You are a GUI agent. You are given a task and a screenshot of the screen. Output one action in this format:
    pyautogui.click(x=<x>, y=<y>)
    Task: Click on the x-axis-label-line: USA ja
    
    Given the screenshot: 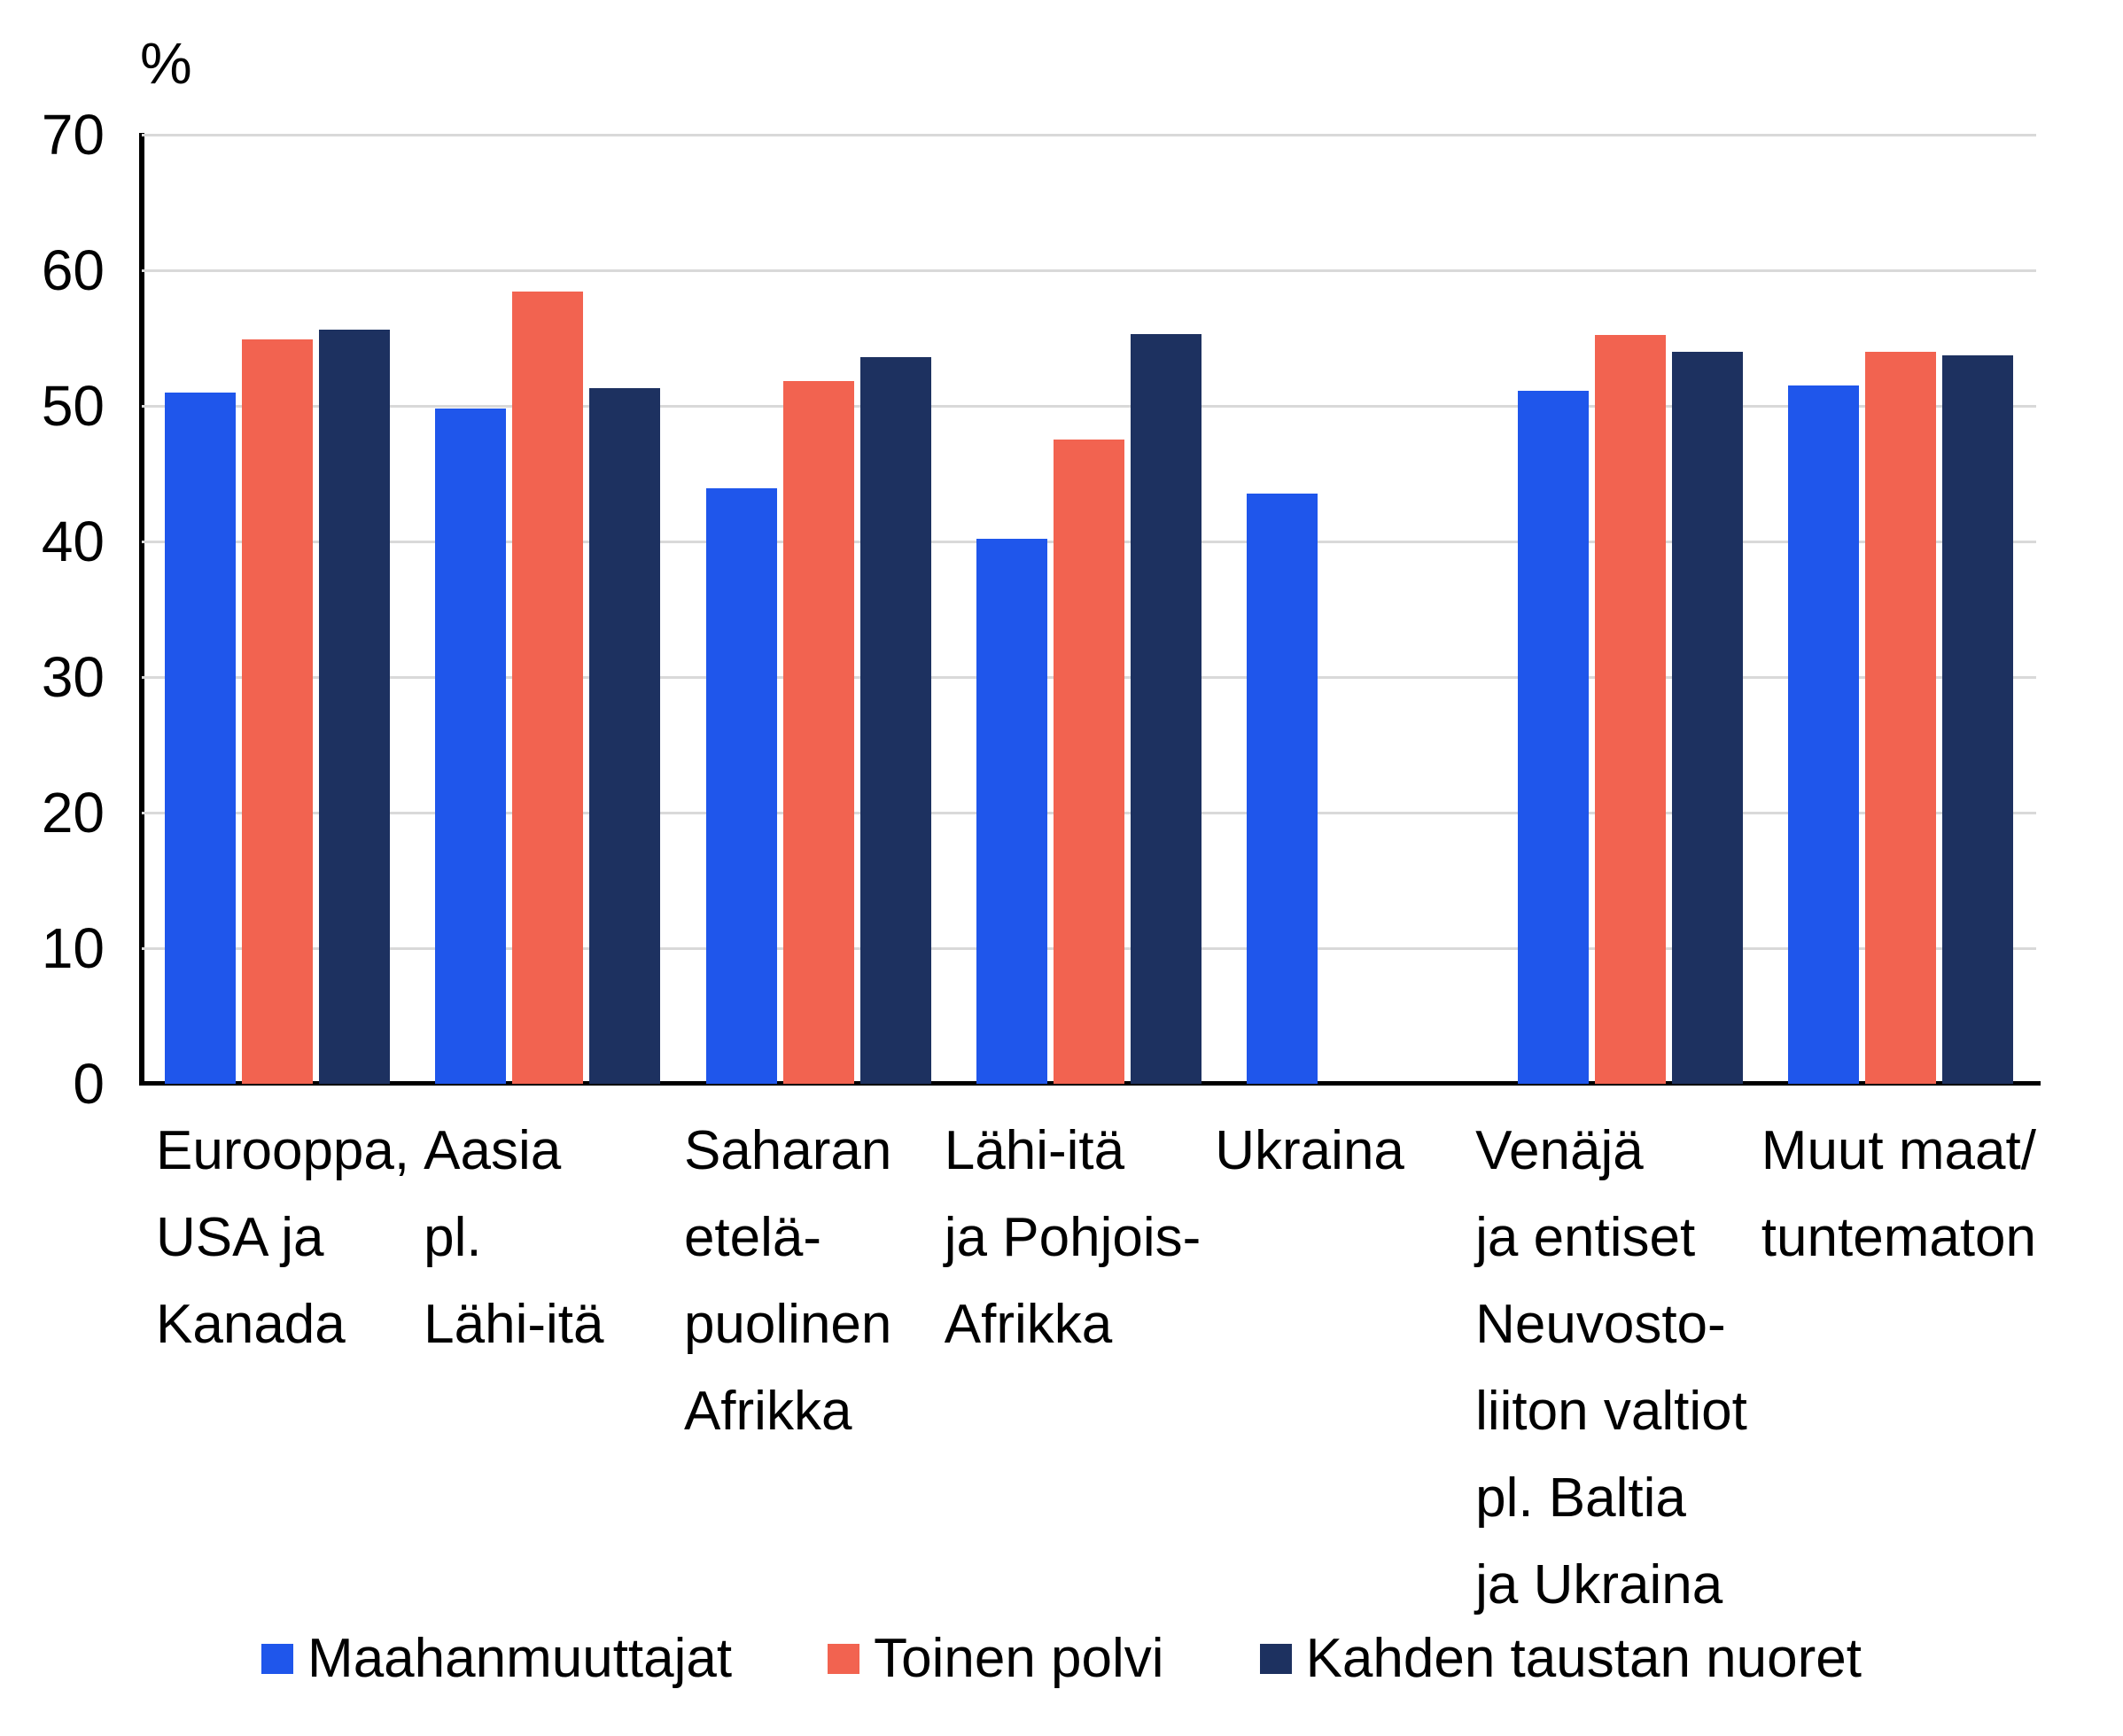 What is the action you would take?
    pyautogui.click(x=240, y=1237)
    